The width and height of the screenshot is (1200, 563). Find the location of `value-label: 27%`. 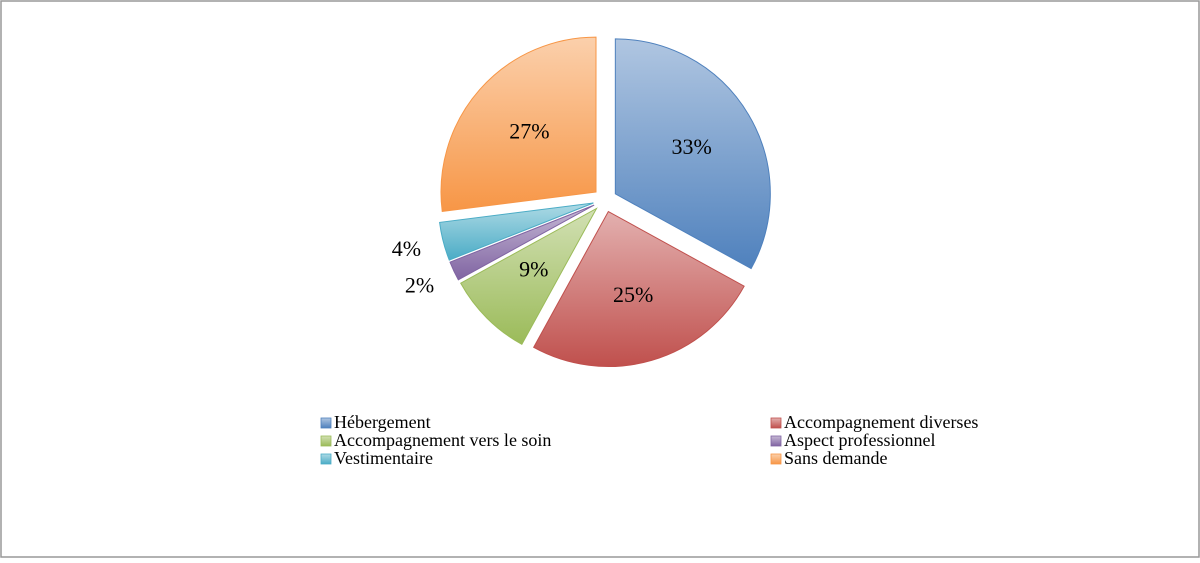

value-label: 27% is located at coordinates (529, 130).